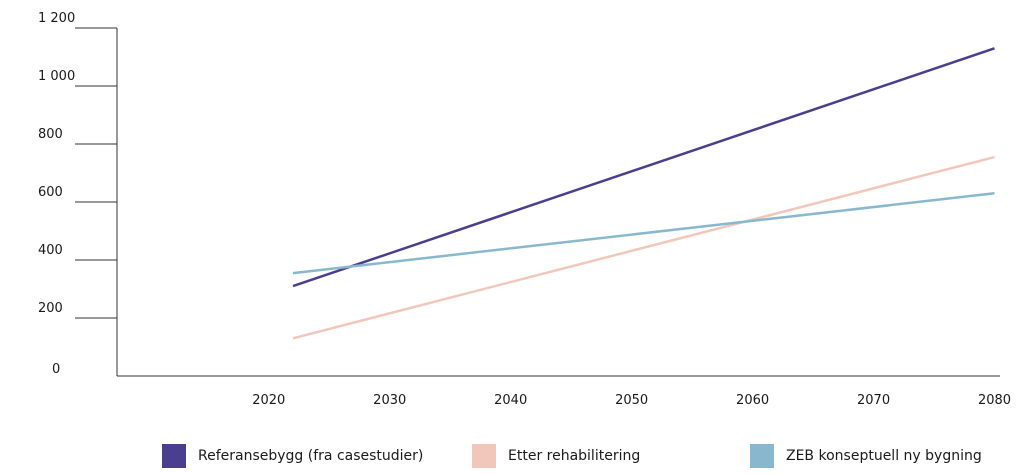  What do you see at coordinates (631, 400) in the screenshot?
I see `x-tick-label: 2050` at bounding box center [631, 400].